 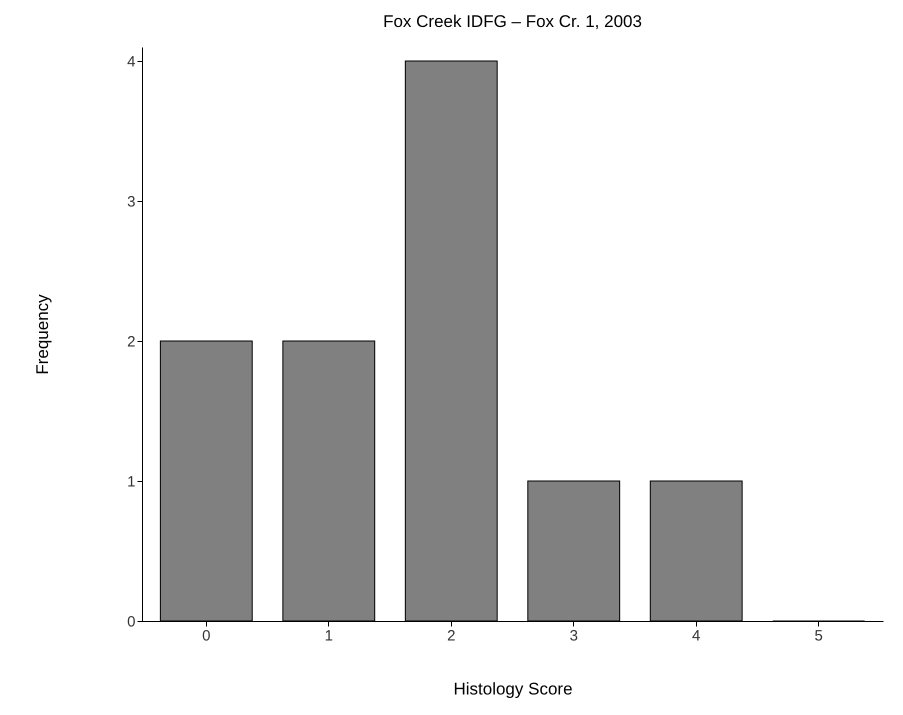 I want to click on x-tick-label: 2, so click(x=451, y=636).